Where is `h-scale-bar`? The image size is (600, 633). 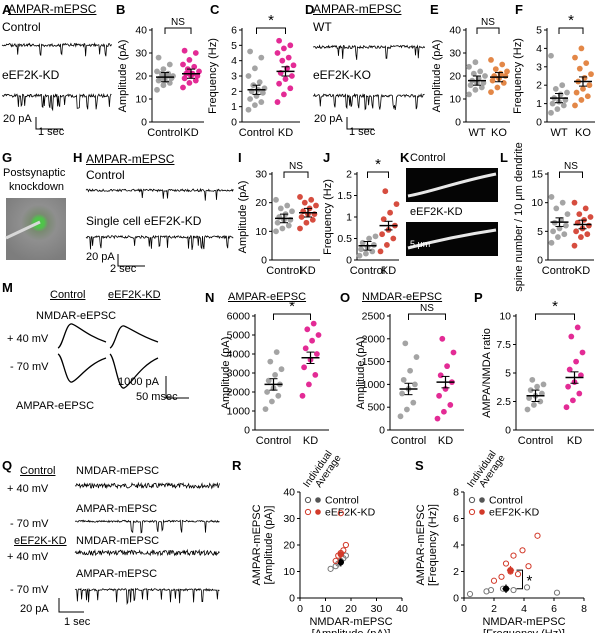 h-scale-bar is located at coordinates (131, 260).